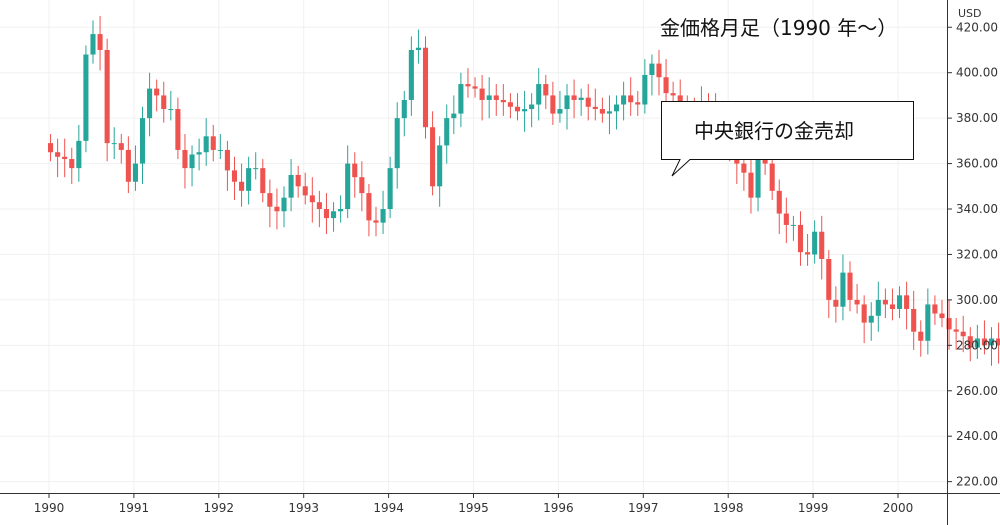  What do you see at coordinates (49, 508) in the screenshot?
I see `time-tick-label: 1990` at bounding box center [49, 508].